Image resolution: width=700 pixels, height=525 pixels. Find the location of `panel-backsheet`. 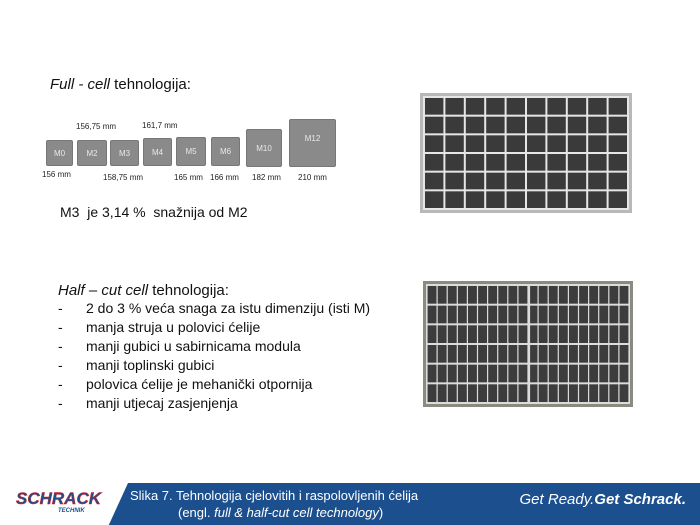

panel-backsheet is located at coordinates (528, 344).